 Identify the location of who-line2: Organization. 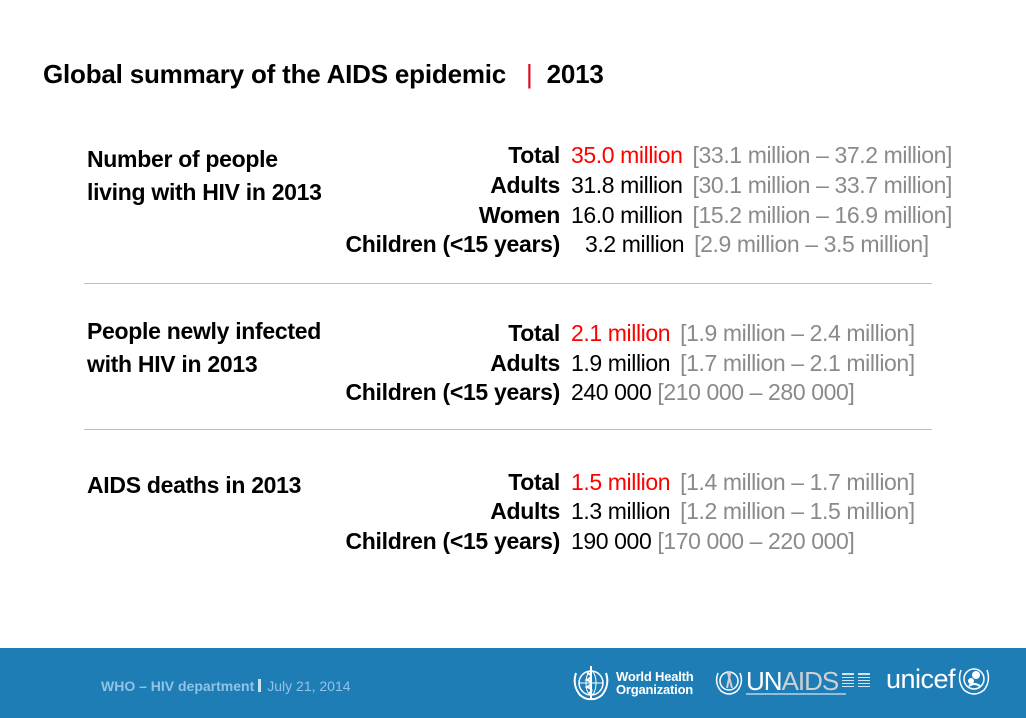
(655, 689).